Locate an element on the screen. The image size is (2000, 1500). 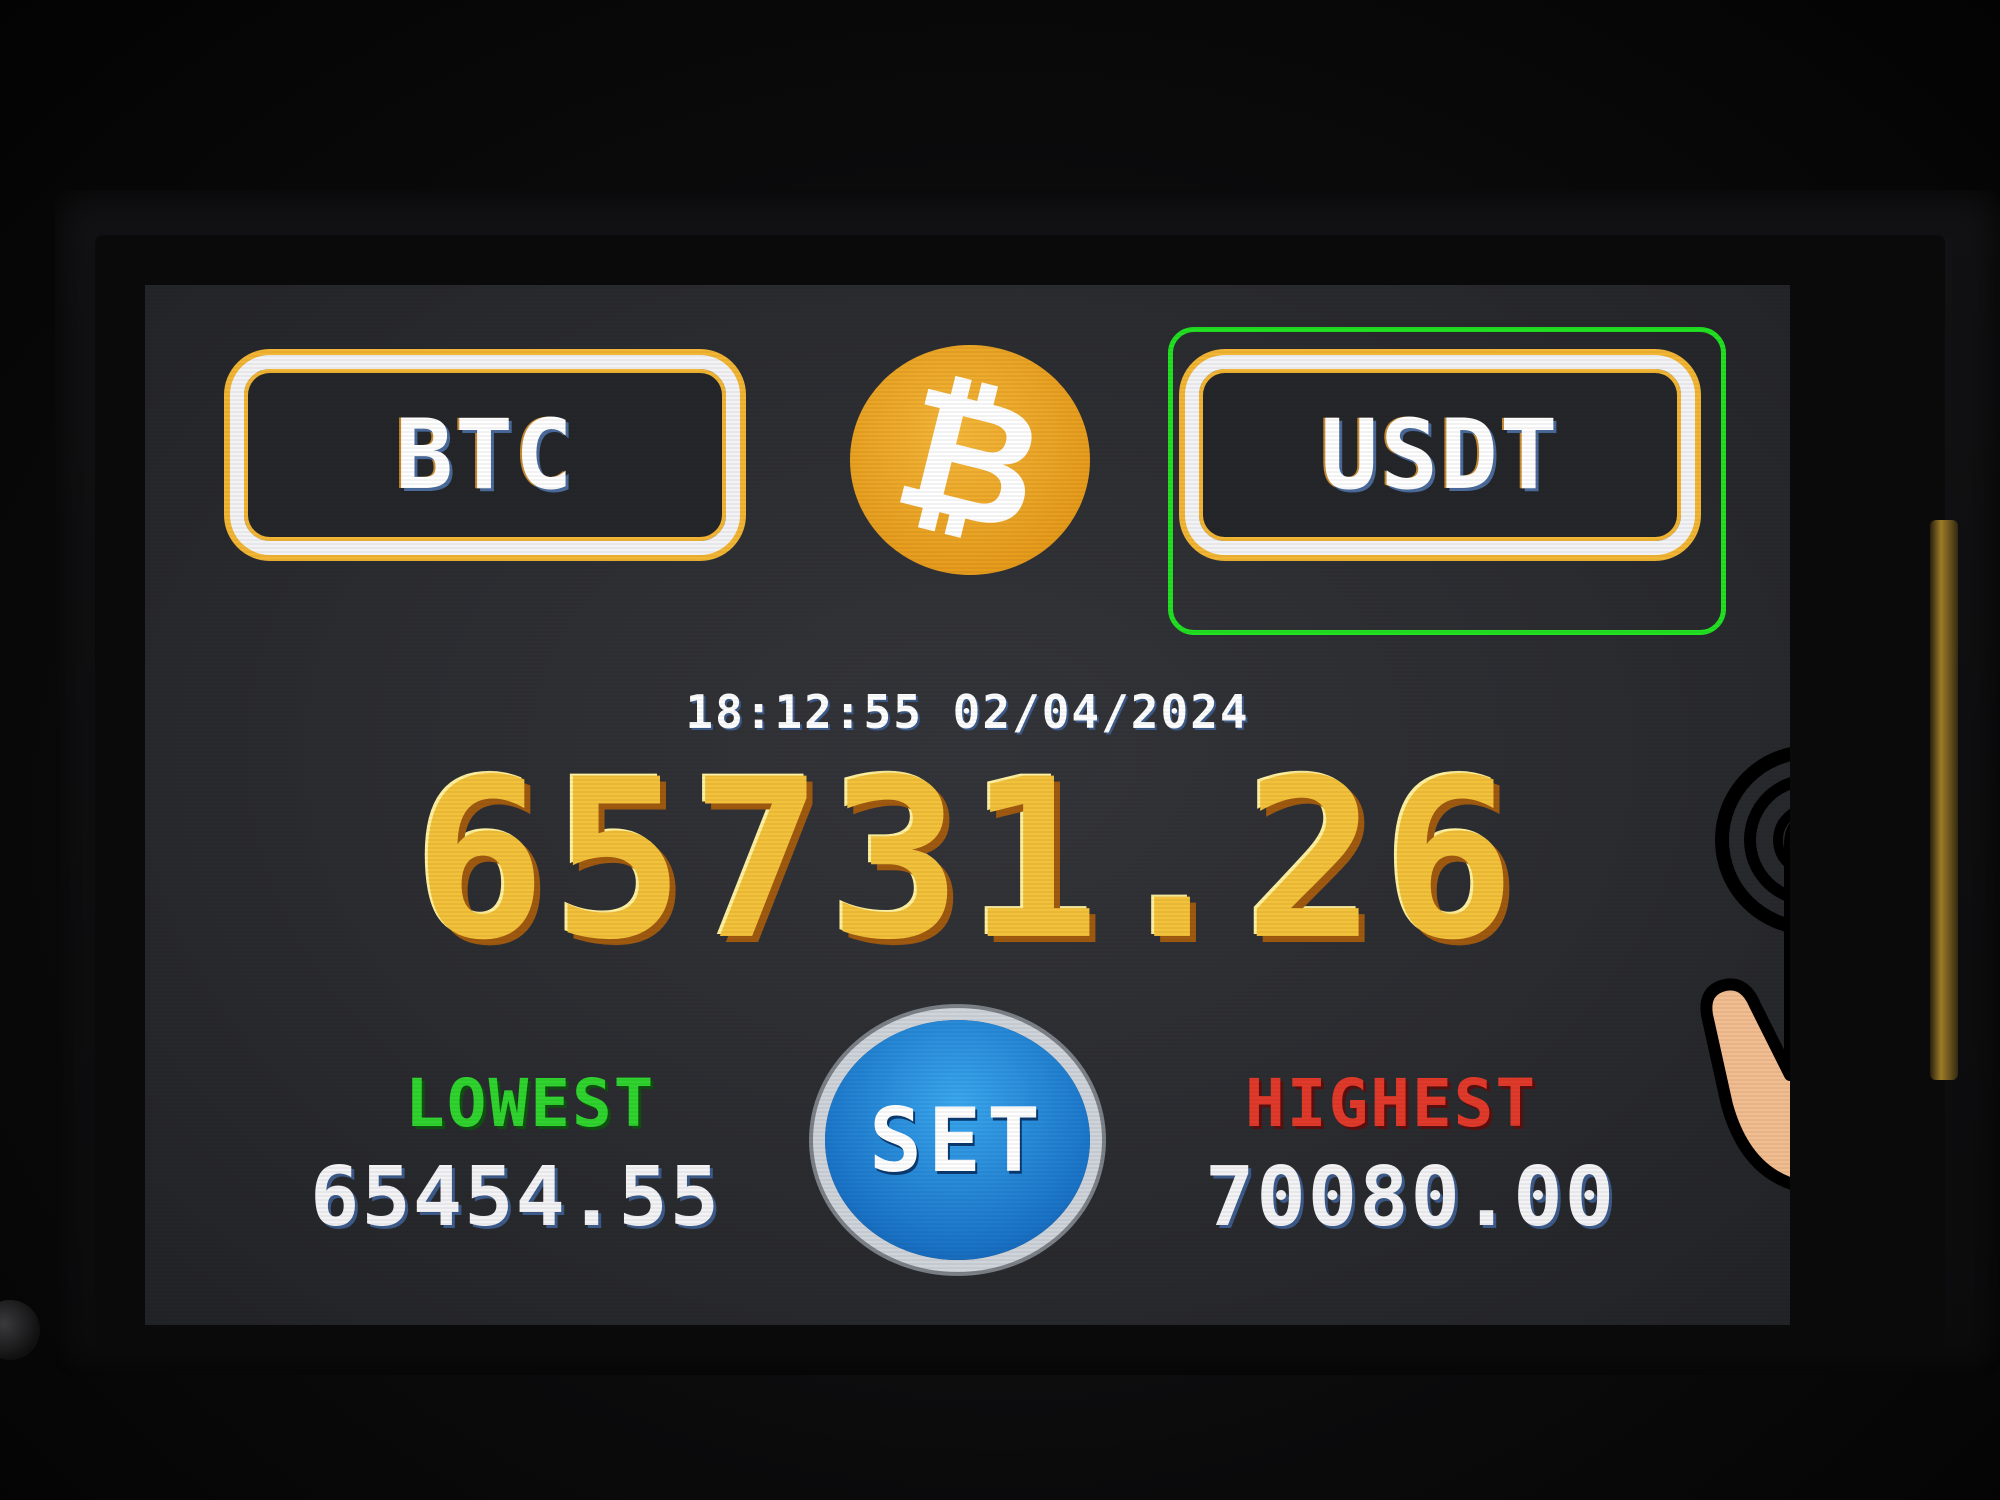
btc-button-label: BTC is located at coordinates (485, 455).